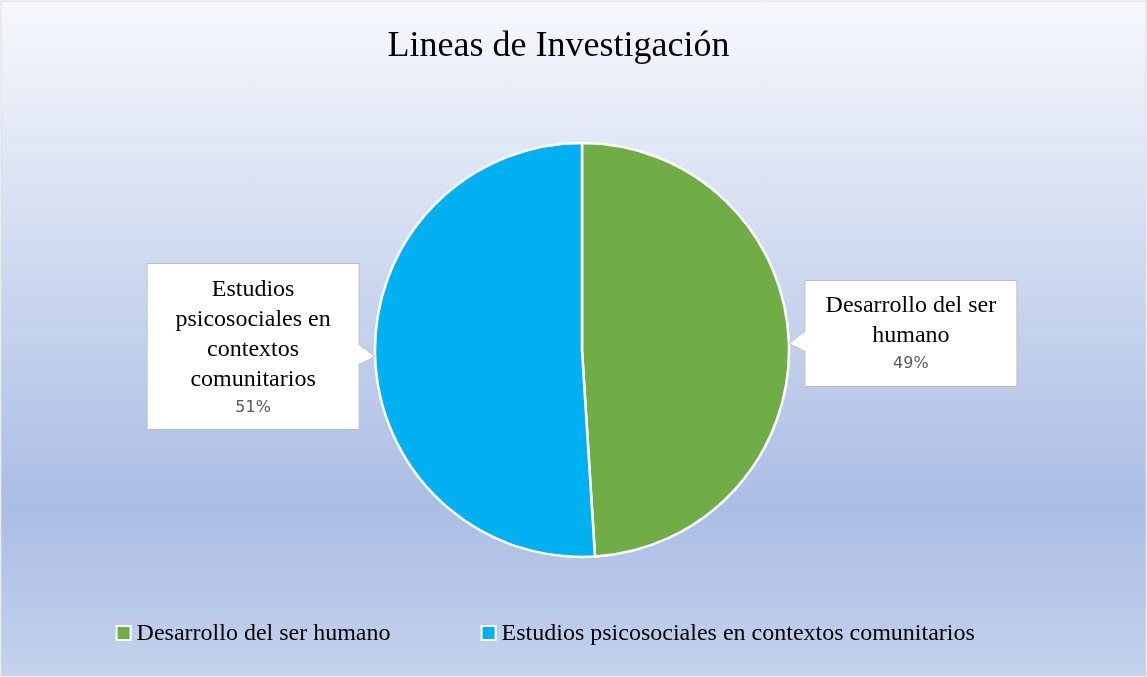  I want to click on legend-label: Desarrollo del ser humano, so click(263, 632).